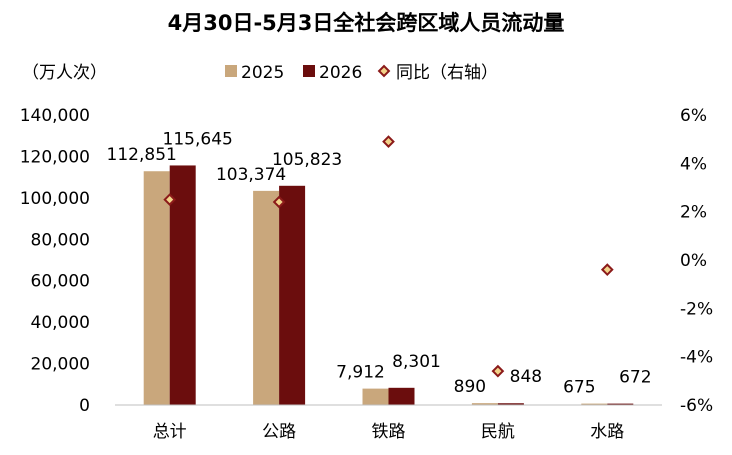 This screenshot has width=732, height=455. What do you see at coordinates (360, 373) in the screenshot?
I see `bar-value-label-2025: 7,912` at bounding box center [360, 373].